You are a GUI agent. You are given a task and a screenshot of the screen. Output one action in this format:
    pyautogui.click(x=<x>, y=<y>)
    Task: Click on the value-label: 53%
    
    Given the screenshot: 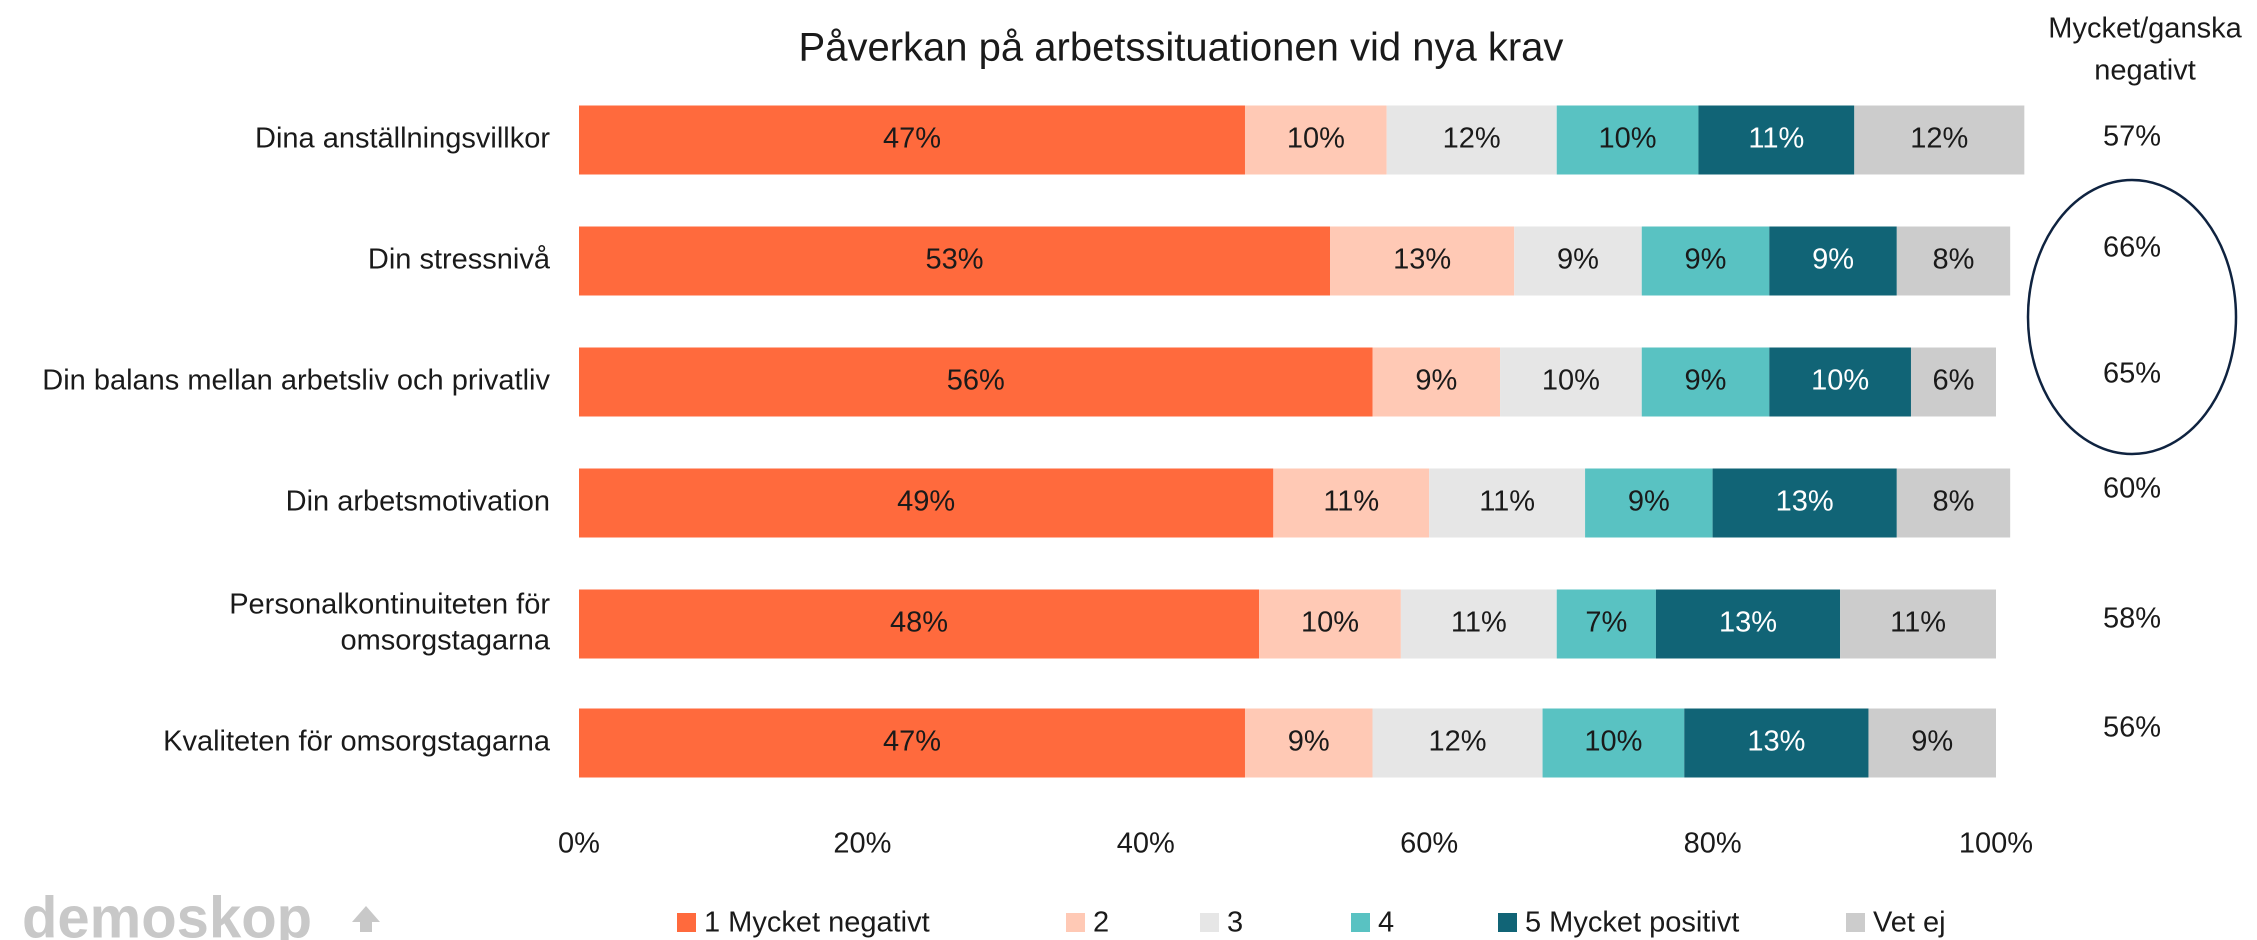 What is the action you would take?
    pyautogui.click(x=954, y=260)
    